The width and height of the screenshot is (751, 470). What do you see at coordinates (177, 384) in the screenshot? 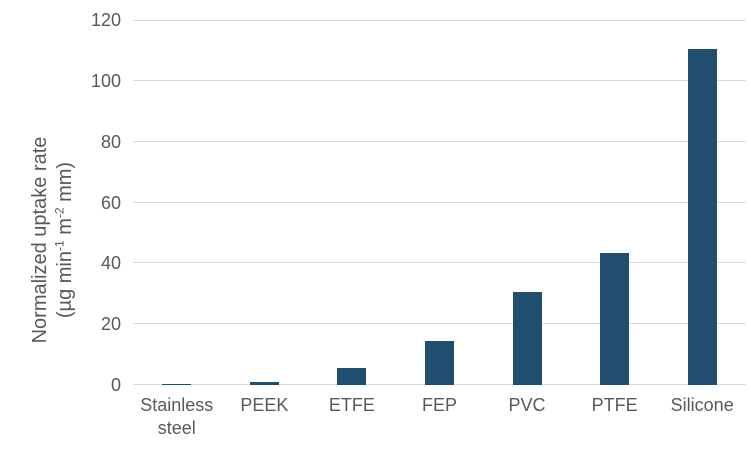
I see `bar-stainless-steel` at bounding box center [177, 384].